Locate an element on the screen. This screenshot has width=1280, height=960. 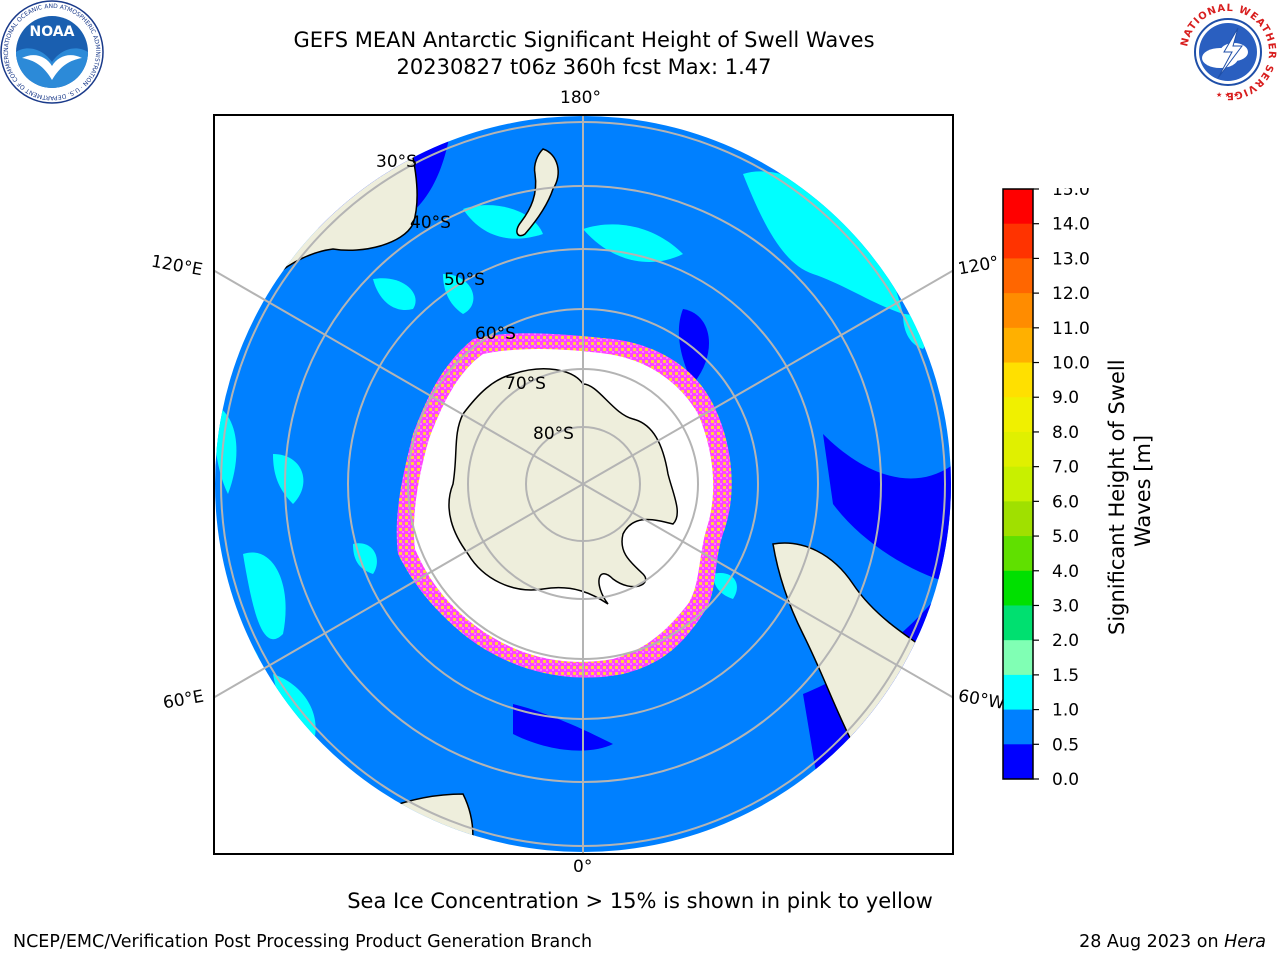
colorbar-tick-label: 13.0 is located at coordinates (1071, 259).